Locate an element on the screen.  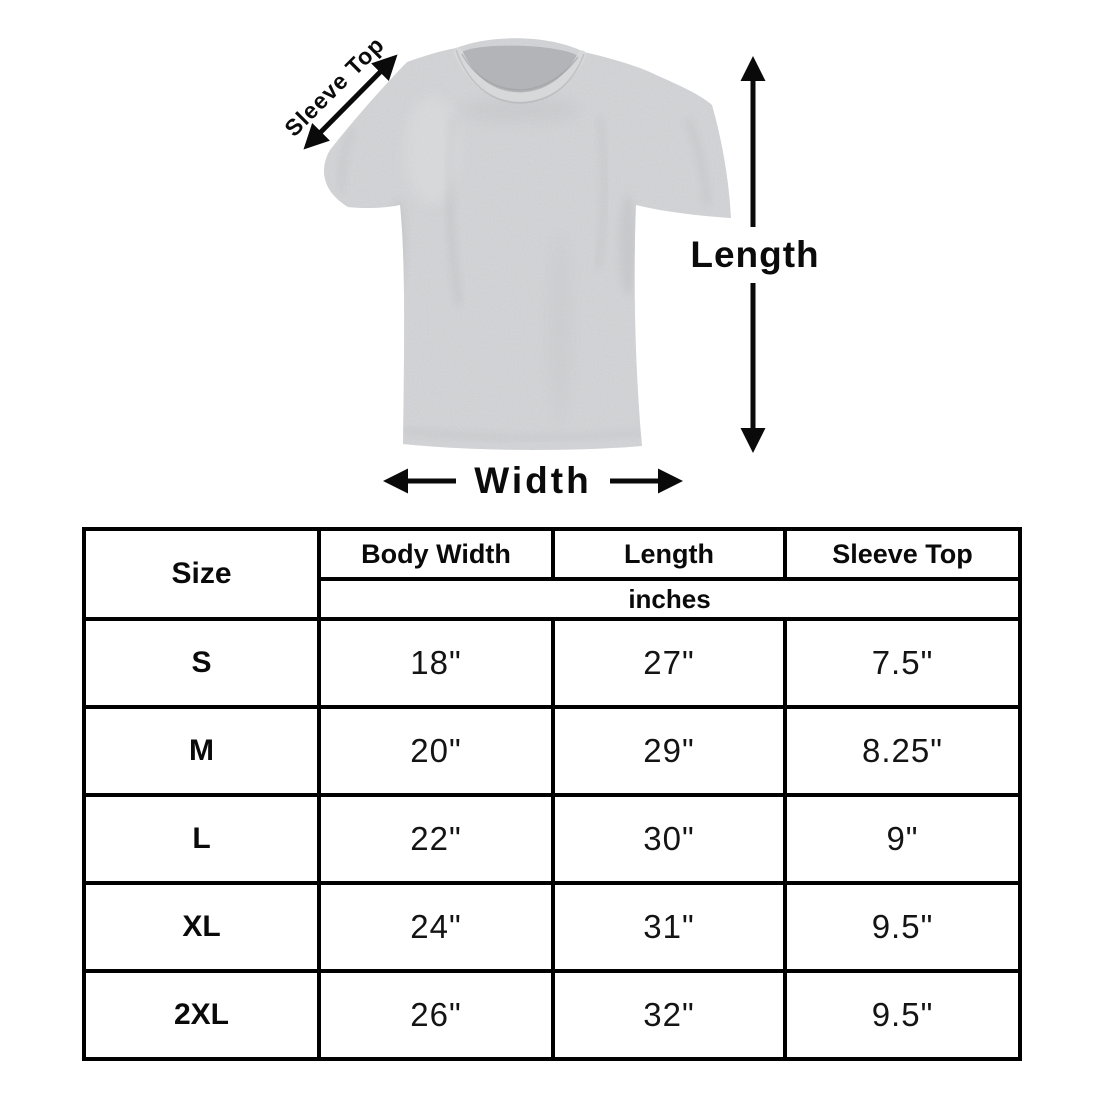
table-row-2xl: 2XL 26" 32" 9.5" is located at coordinates (552, 1015).